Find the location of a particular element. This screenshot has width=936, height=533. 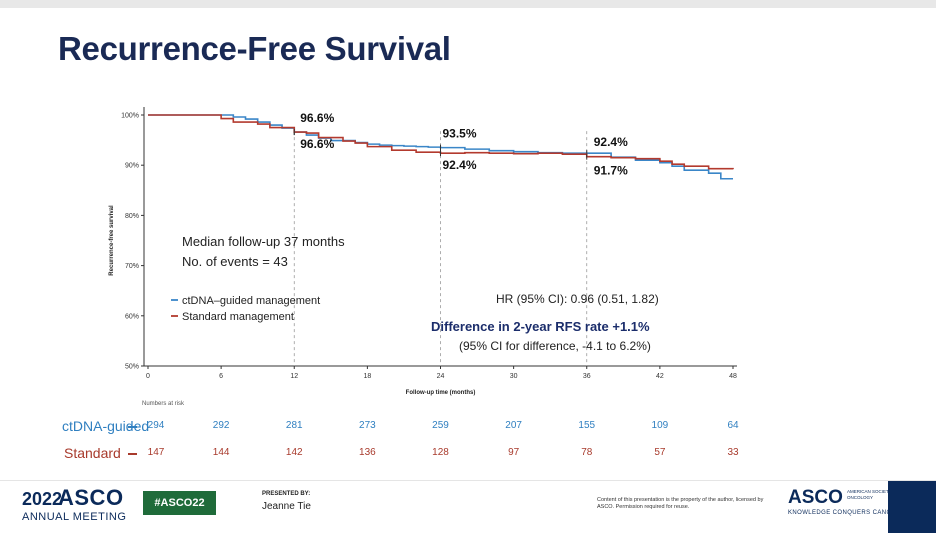

x-tick-label: 48 is located at coordinates (733, 376).